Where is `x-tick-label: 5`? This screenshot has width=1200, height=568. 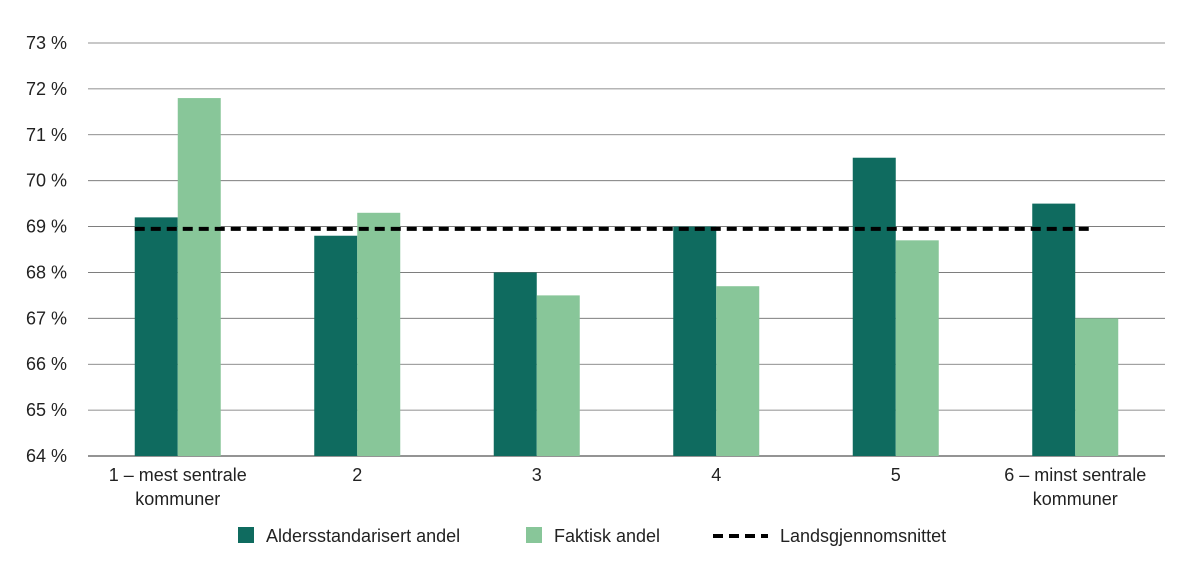 x-tick-label: 5 is located at coordinates (896, 475).